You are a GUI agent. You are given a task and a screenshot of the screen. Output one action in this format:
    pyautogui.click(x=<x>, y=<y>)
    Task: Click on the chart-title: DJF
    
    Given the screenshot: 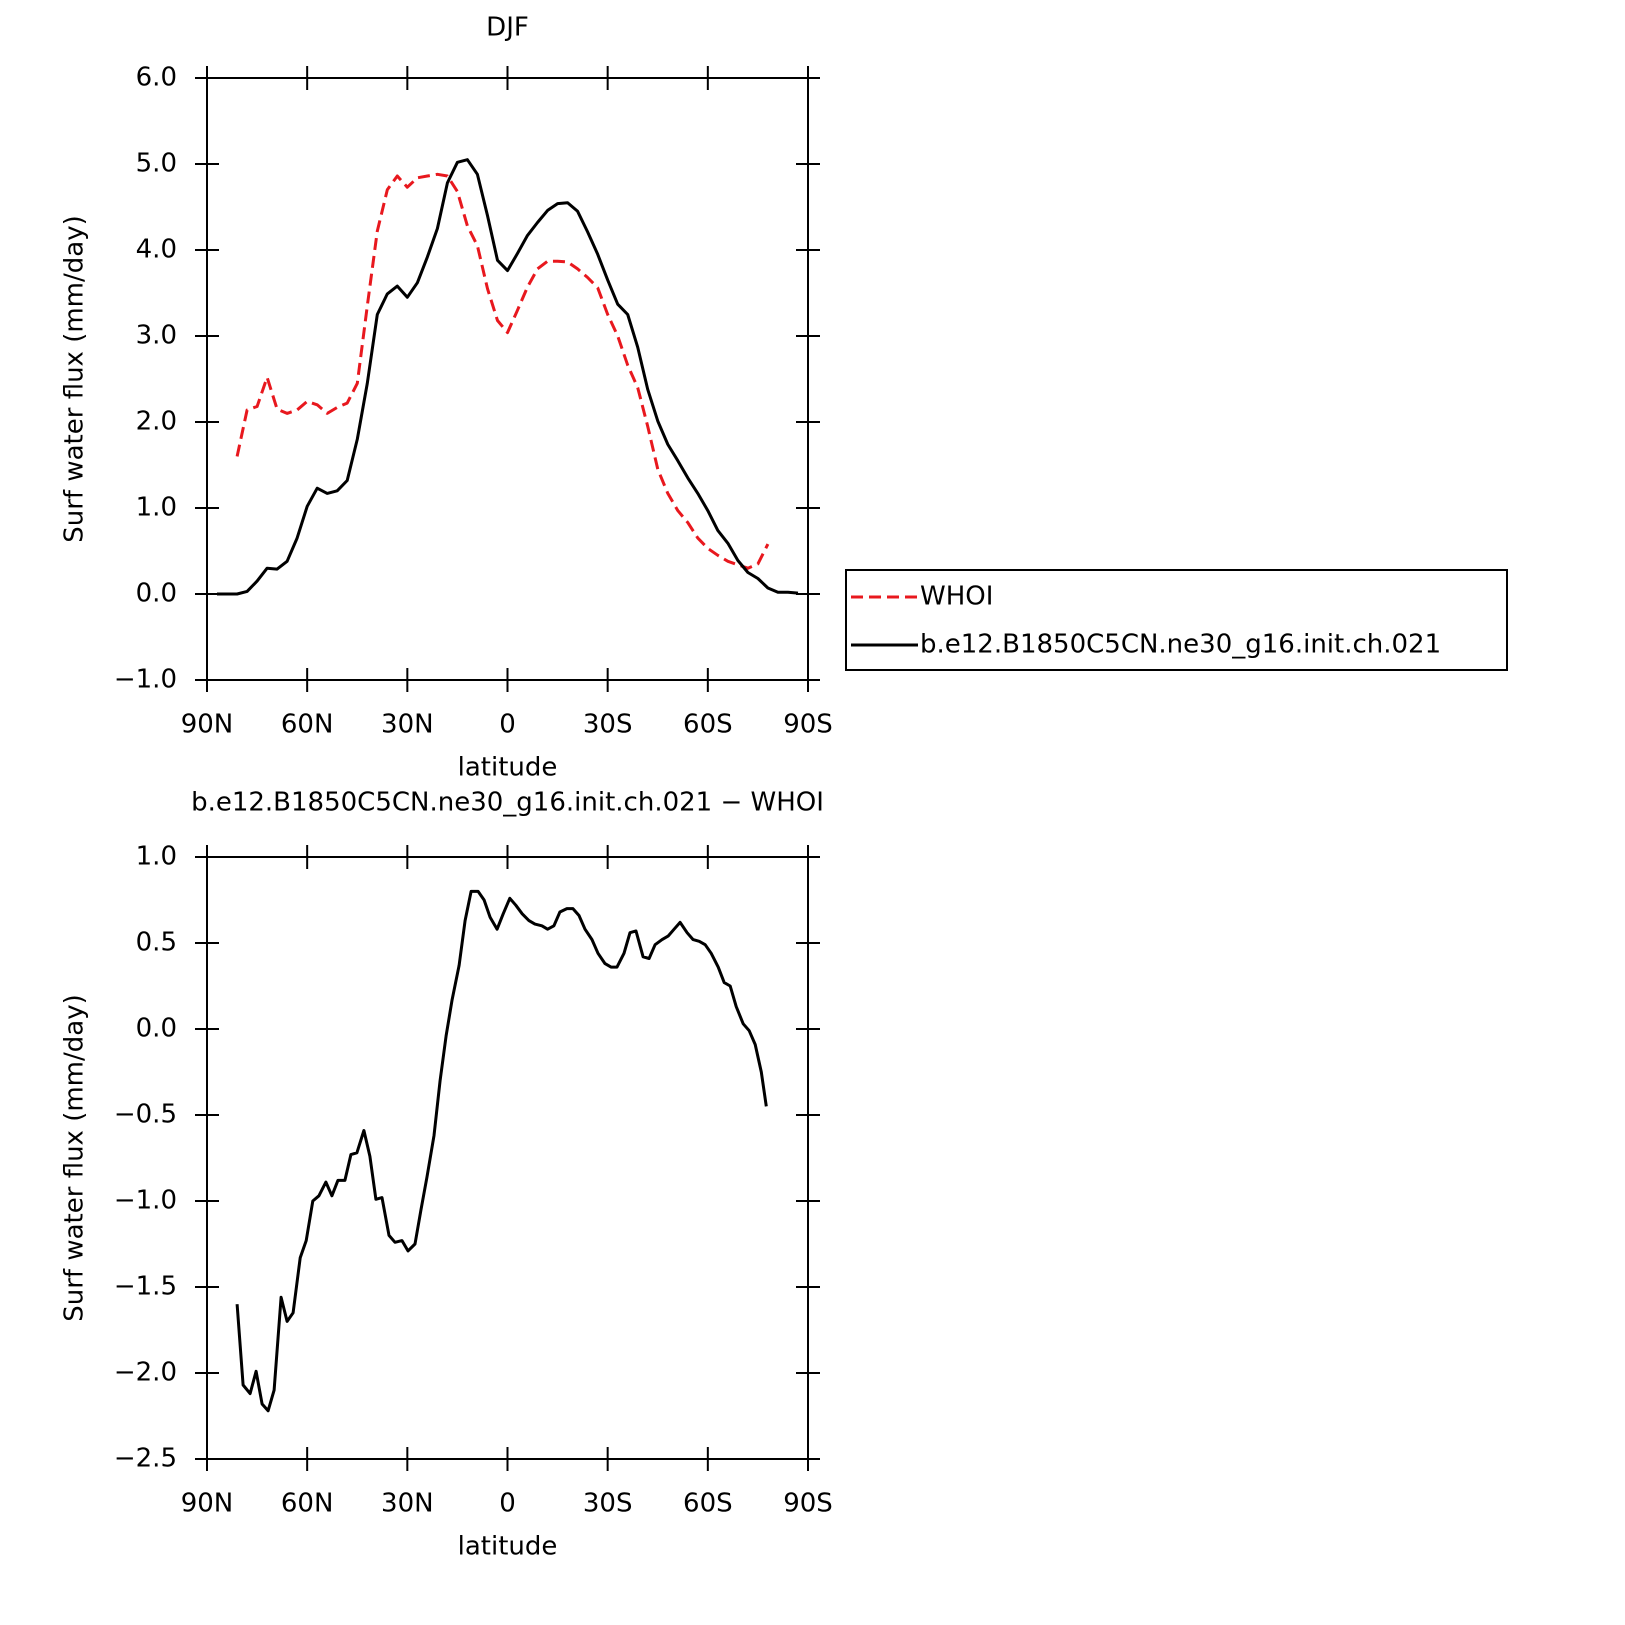 What is the action you would take?
    pyautogui.click(x=507, y=28)
    